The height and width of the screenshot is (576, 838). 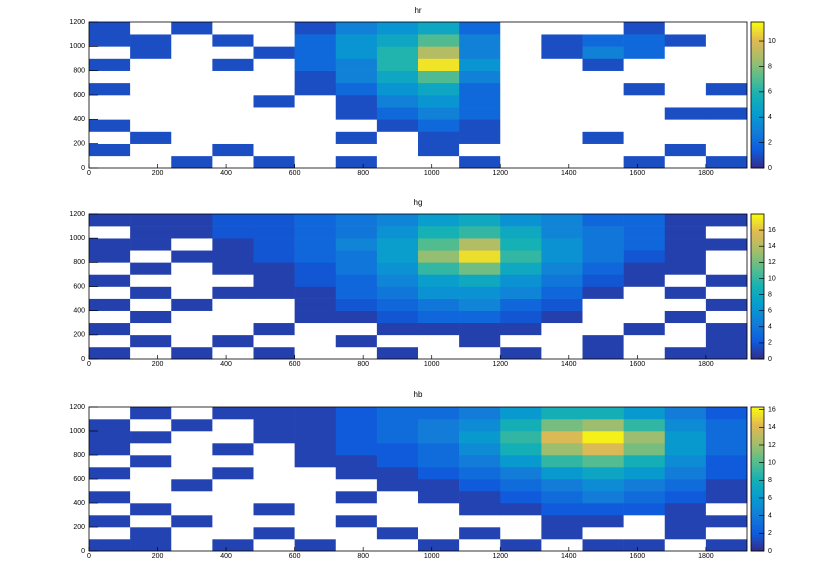 What do you see at coordinates (79, 286) in the screenshot?
I see `y-tick-label: 600` at bounding box center [79, 286].